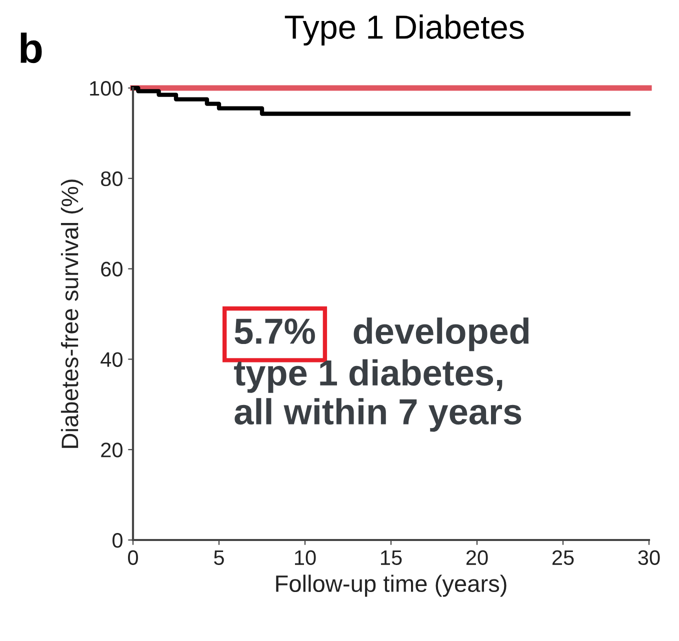 Image resolution: width=679 pixels, height=641 pixels. Describe the element at coordinates (391, 558) in the screenshot. I see `x-tick-label: 15` at that location.